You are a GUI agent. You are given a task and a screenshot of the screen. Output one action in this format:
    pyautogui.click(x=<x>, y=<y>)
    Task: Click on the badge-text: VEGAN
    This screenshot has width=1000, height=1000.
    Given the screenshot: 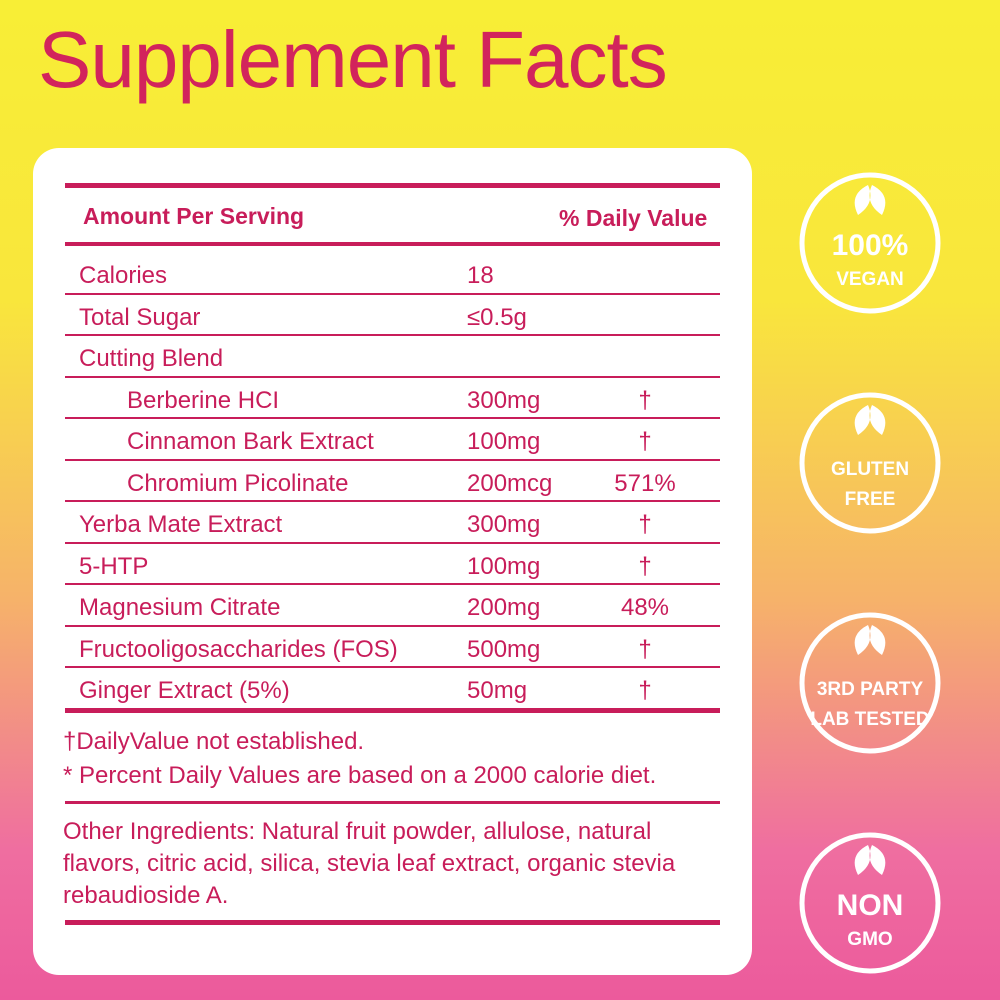 What is the action you would take?
    pyautogui.click(x=870, y=279)
    